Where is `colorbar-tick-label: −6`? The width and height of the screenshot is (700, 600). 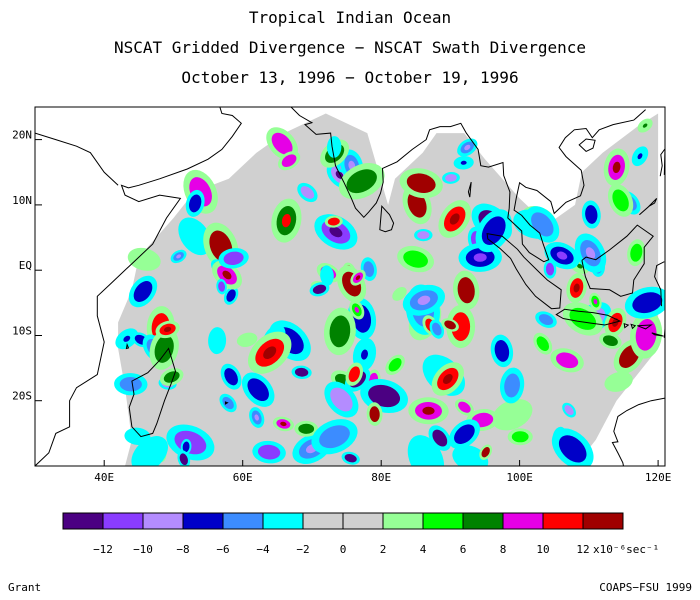 colorbar-tick-label: −6 is located at coordinates (222, 549).